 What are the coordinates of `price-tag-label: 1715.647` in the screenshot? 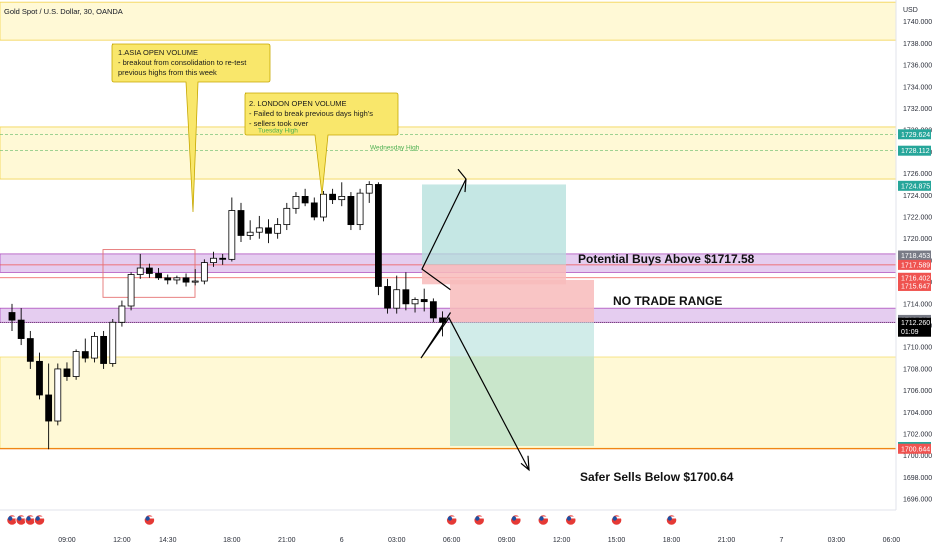 It's located at (915, 286).